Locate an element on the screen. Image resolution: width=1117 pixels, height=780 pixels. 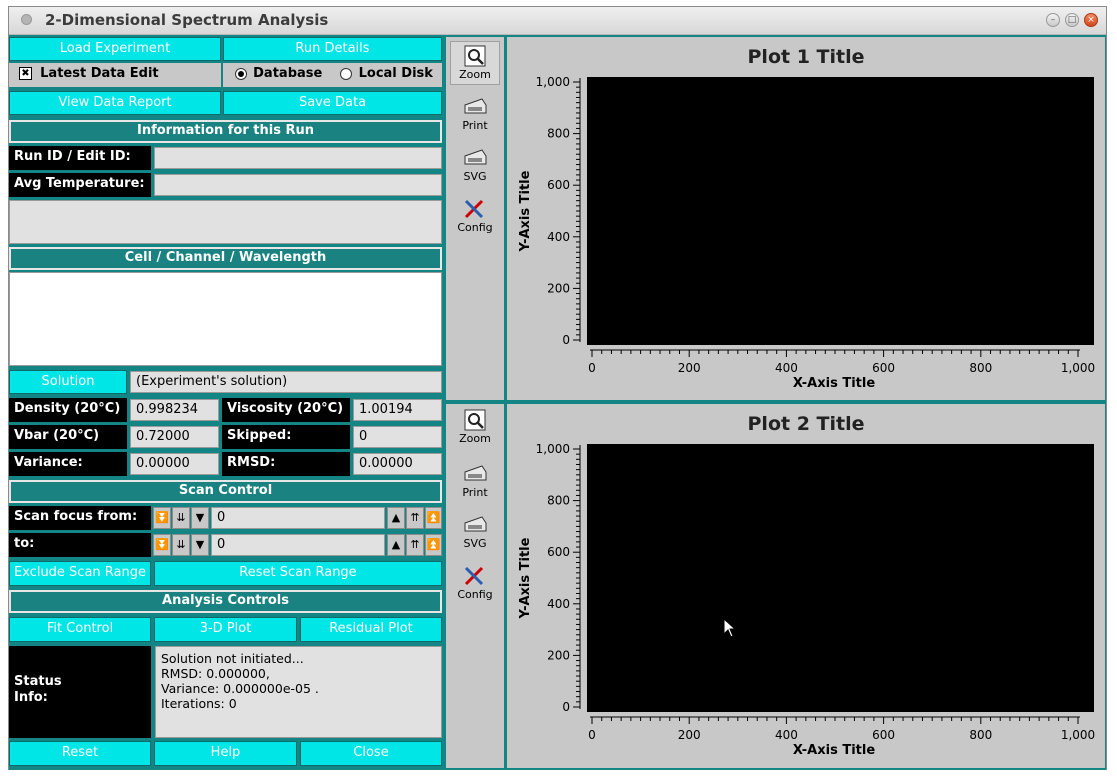
latest-data-edit-label: Latest Data Edit is located at coordinates (99, 73).